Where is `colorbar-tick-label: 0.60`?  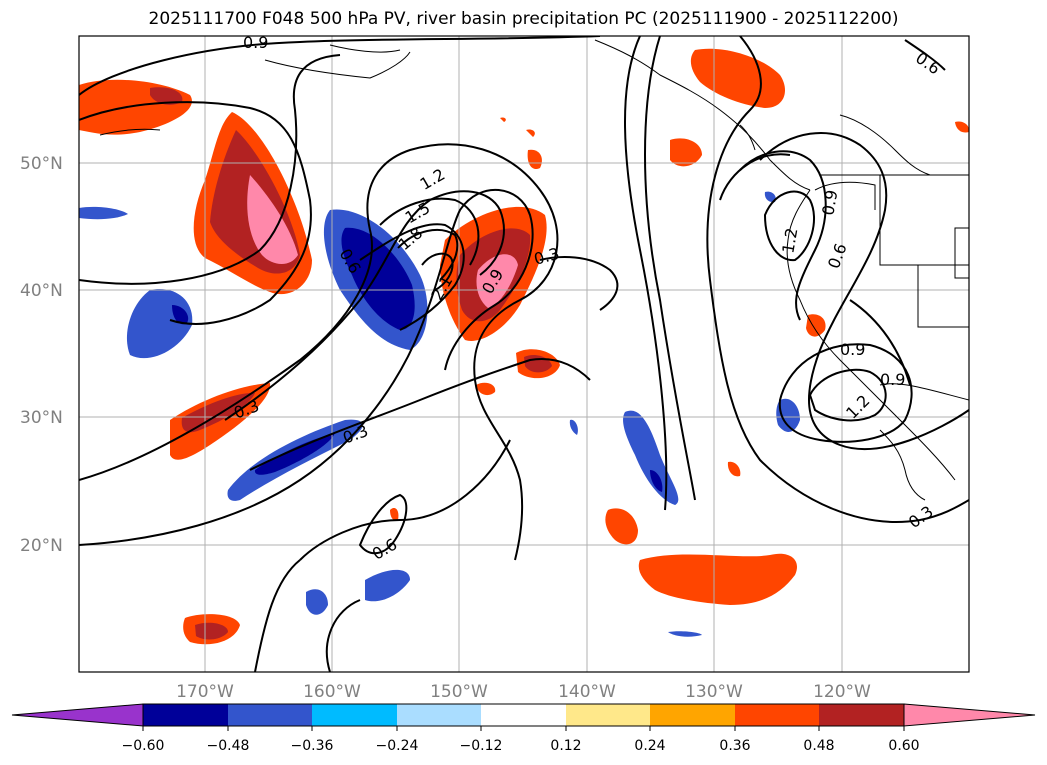 colorbar-tick-label: 0.60 is located at coordinates (903, 746).